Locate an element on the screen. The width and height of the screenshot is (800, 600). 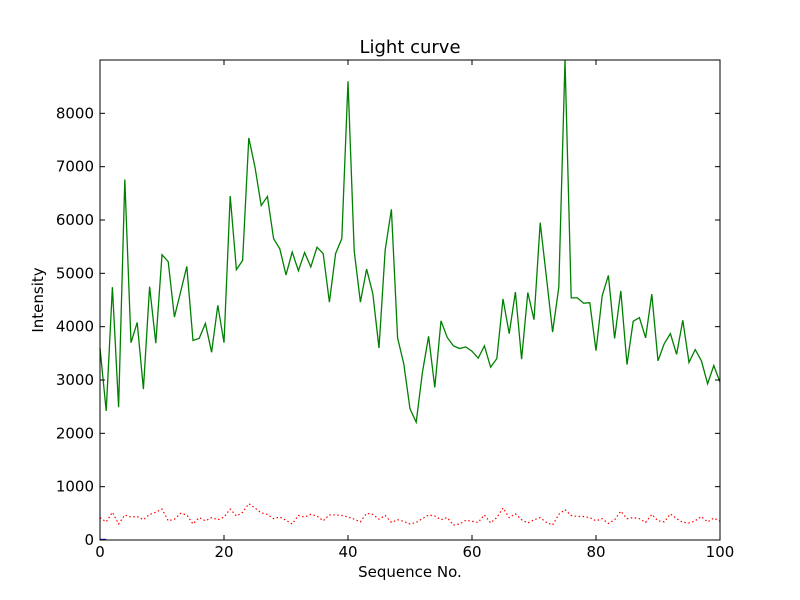
y-tick-label: 1000 is located at coordinates (75, 487).